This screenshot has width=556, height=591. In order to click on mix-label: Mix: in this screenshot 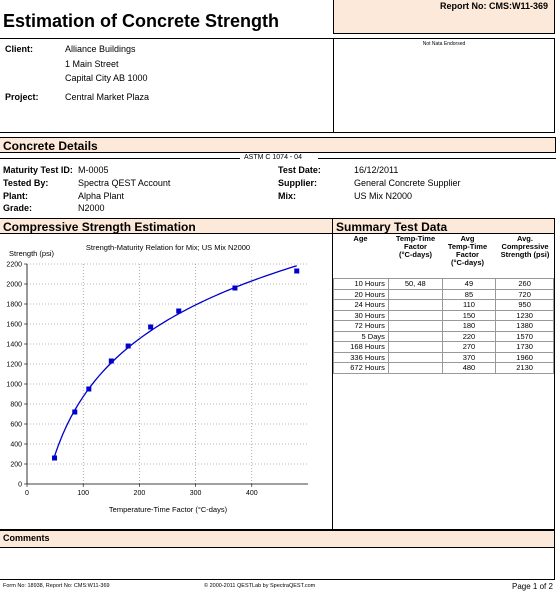, I will do `click(287, 196)`.